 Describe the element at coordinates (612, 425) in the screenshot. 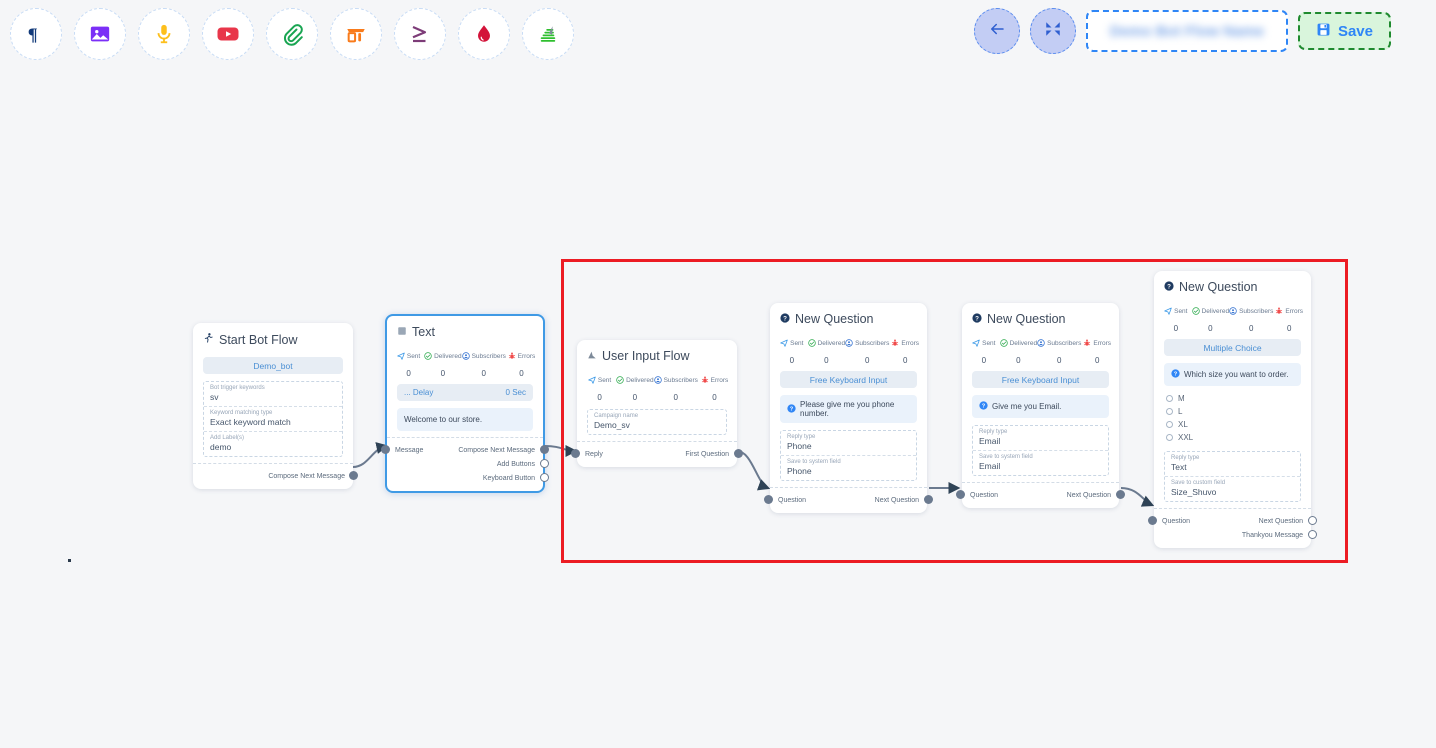

I see `field-value: Demo_sv` at that location.